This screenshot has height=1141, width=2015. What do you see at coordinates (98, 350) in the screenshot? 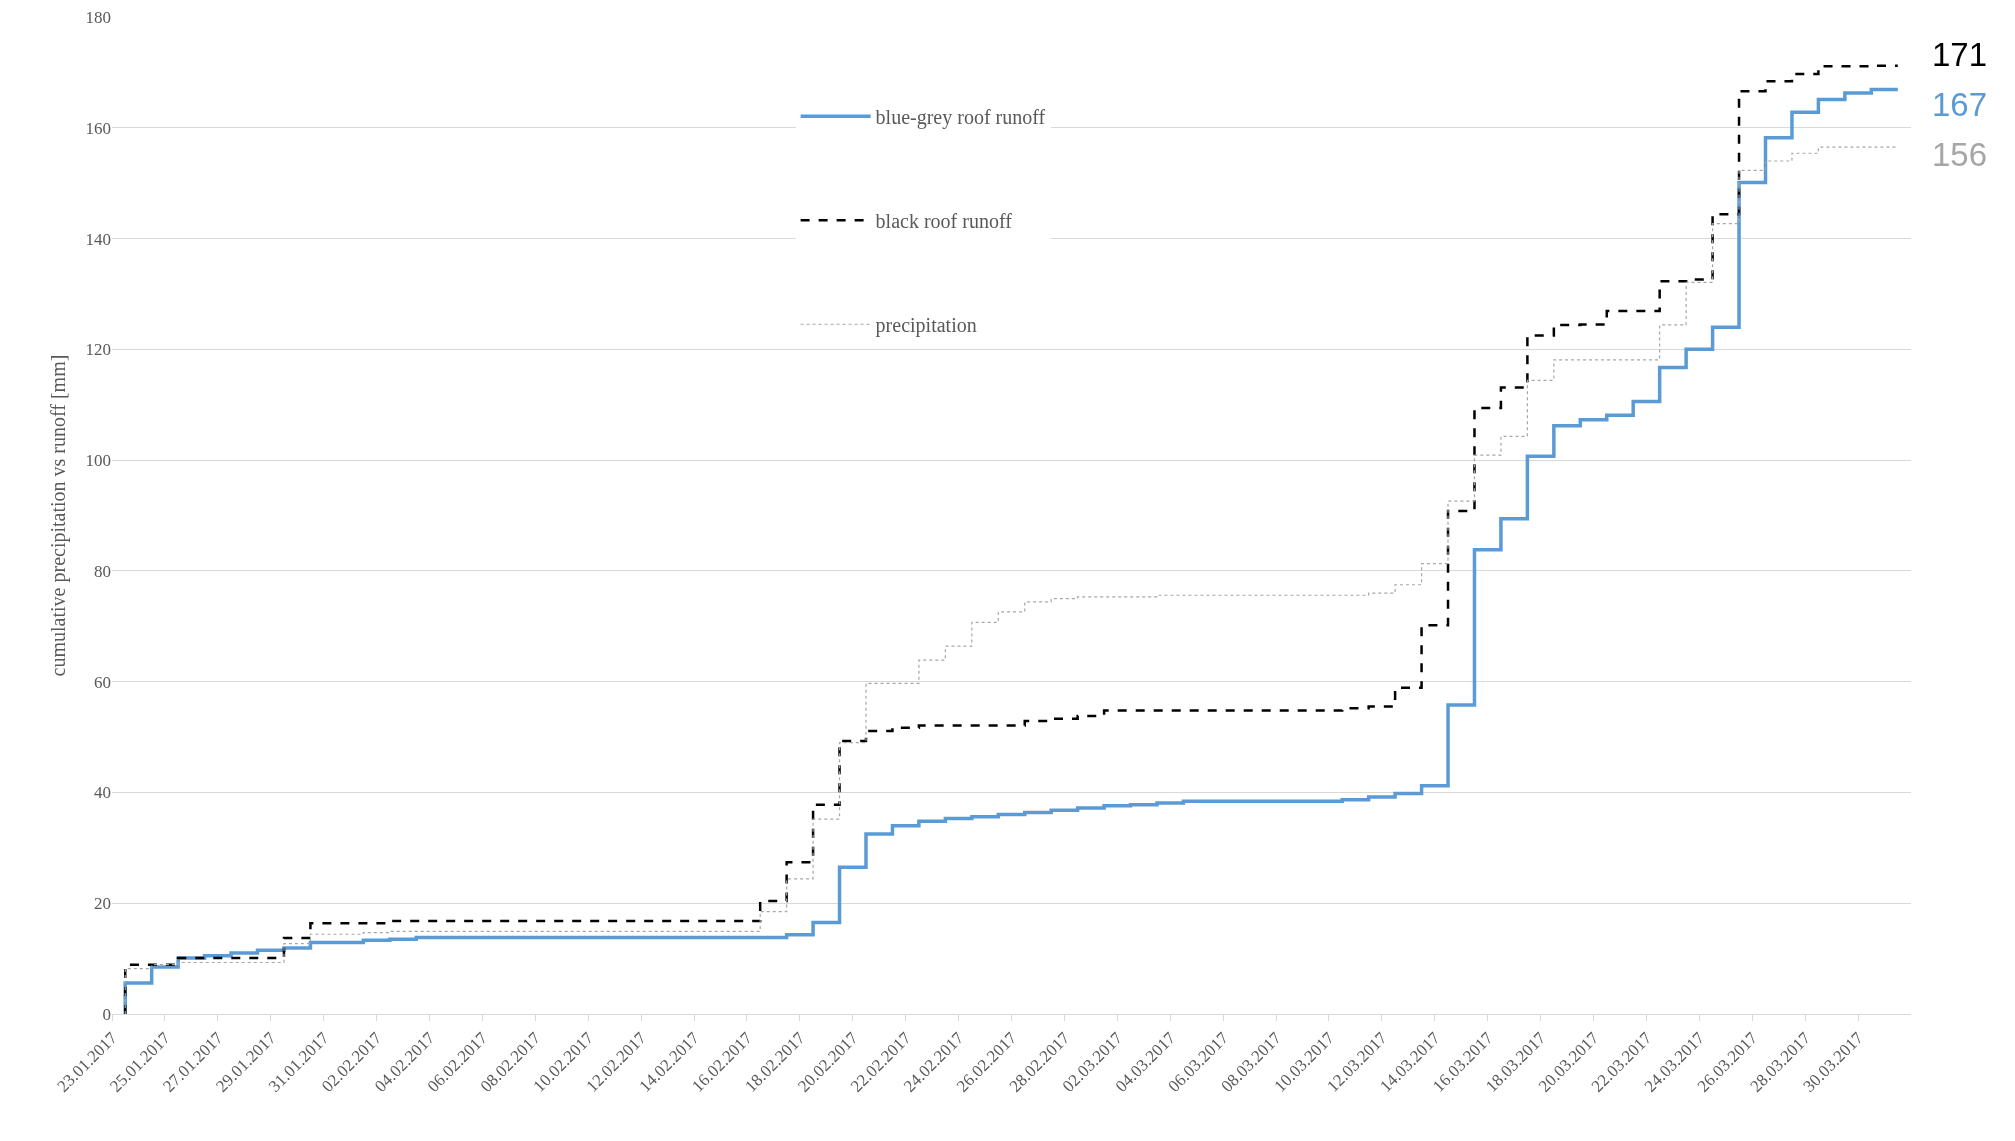
I see `y-tick-label: 120` at bounding box center [98, 350].